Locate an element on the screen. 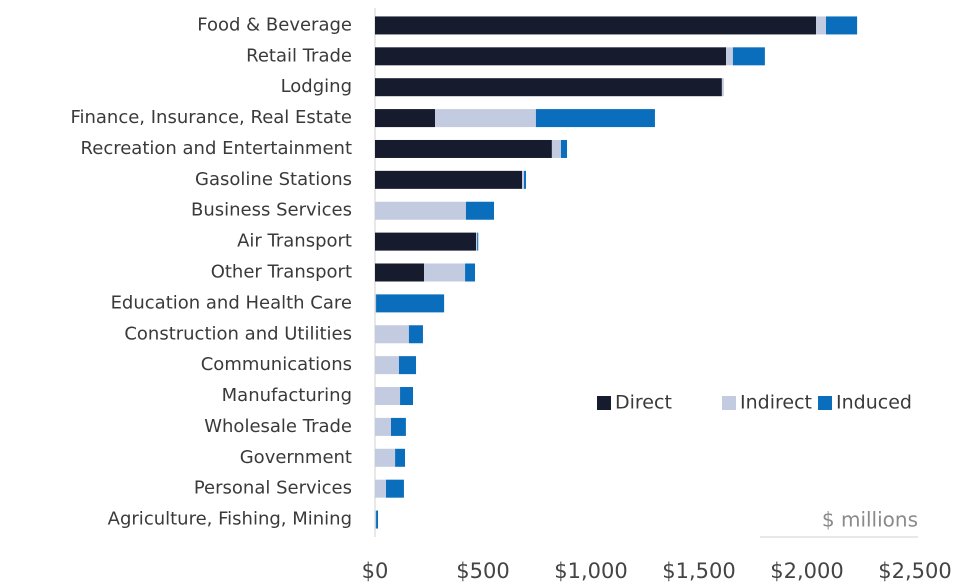 The image size is (974, 586). x-tick-label: $2,000 is located at coordinates (806, 571).